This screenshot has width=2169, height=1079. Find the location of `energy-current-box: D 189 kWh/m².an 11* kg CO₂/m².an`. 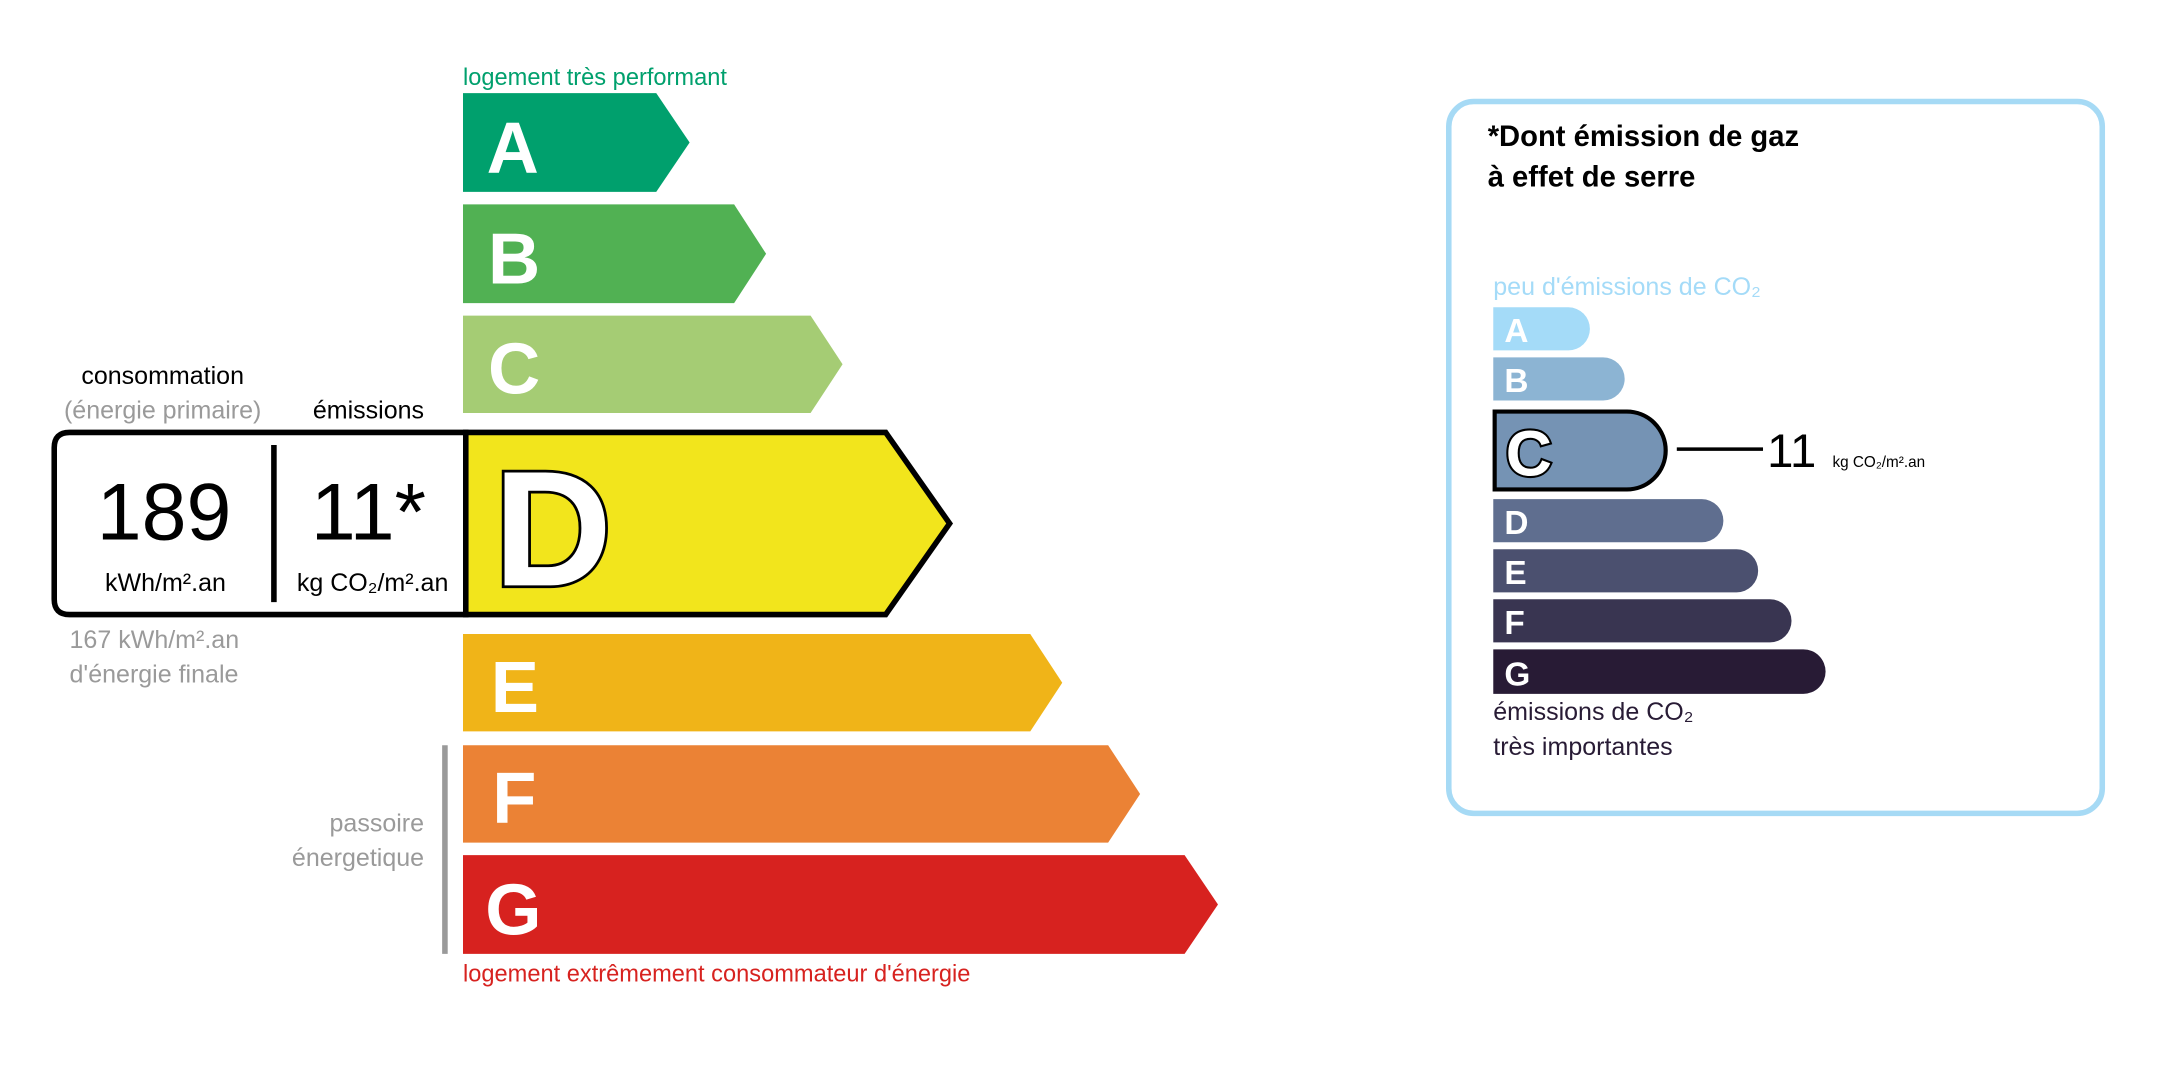

energy-current-box: D 189 kWh/m².an 11* kg CO₂/m².an is located at coordinates (502, 526).